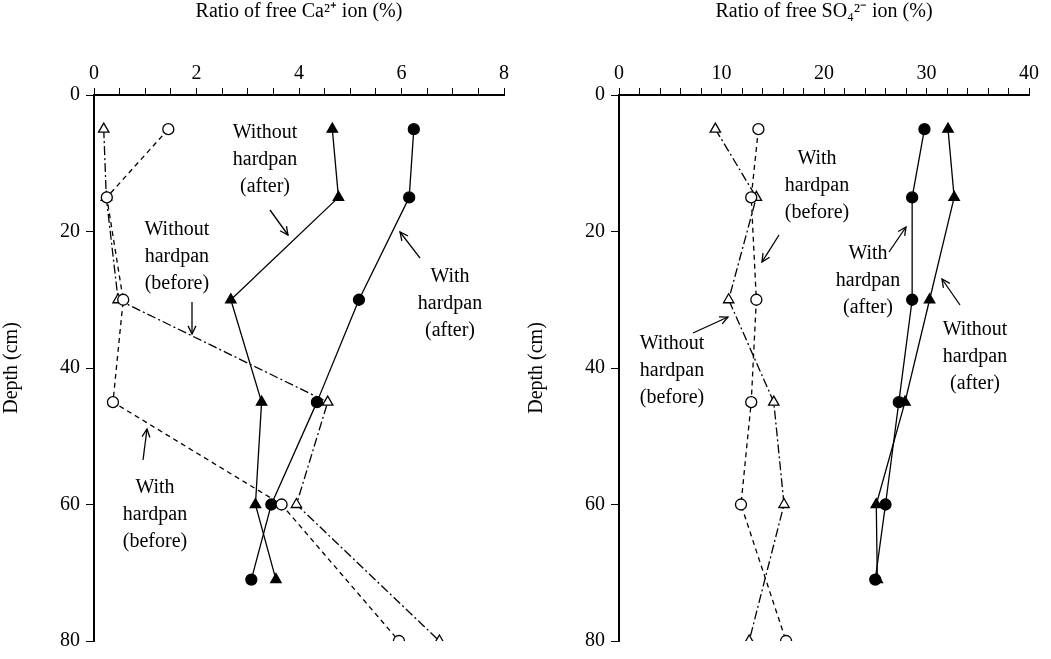 The height and width of the screenshot is (659, 1051). Describe the element at coordinates (196, 72) in the screenshot. I see `x-tick-label: 2` at that location.